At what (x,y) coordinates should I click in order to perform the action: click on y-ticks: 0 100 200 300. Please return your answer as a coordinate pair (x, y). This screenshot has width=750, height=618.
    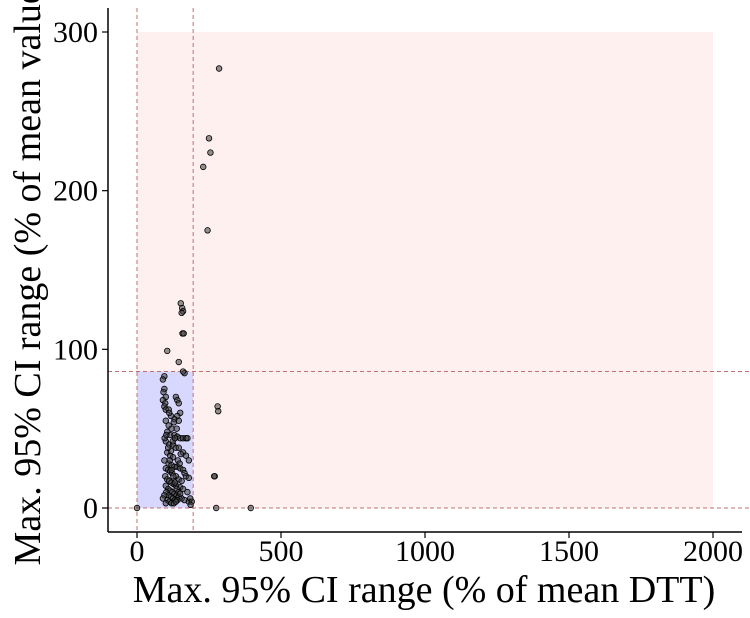
    Looking at the image, I should click on (80, 270).